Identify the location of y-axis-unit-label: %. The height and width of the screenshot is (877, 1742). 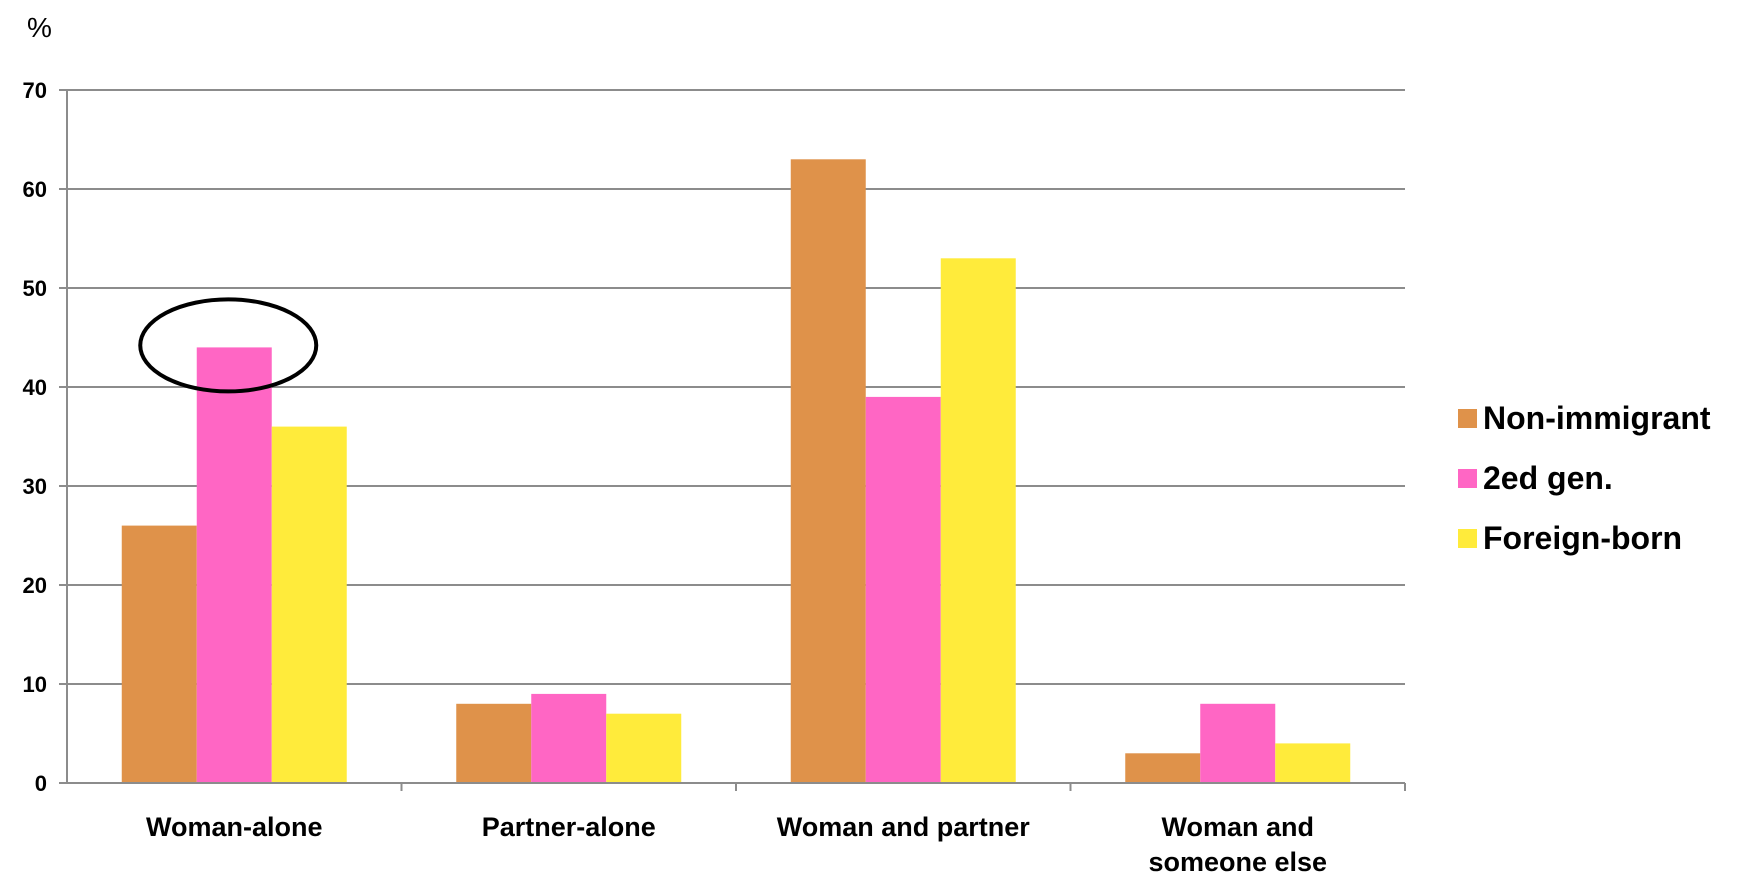
(39, 27).